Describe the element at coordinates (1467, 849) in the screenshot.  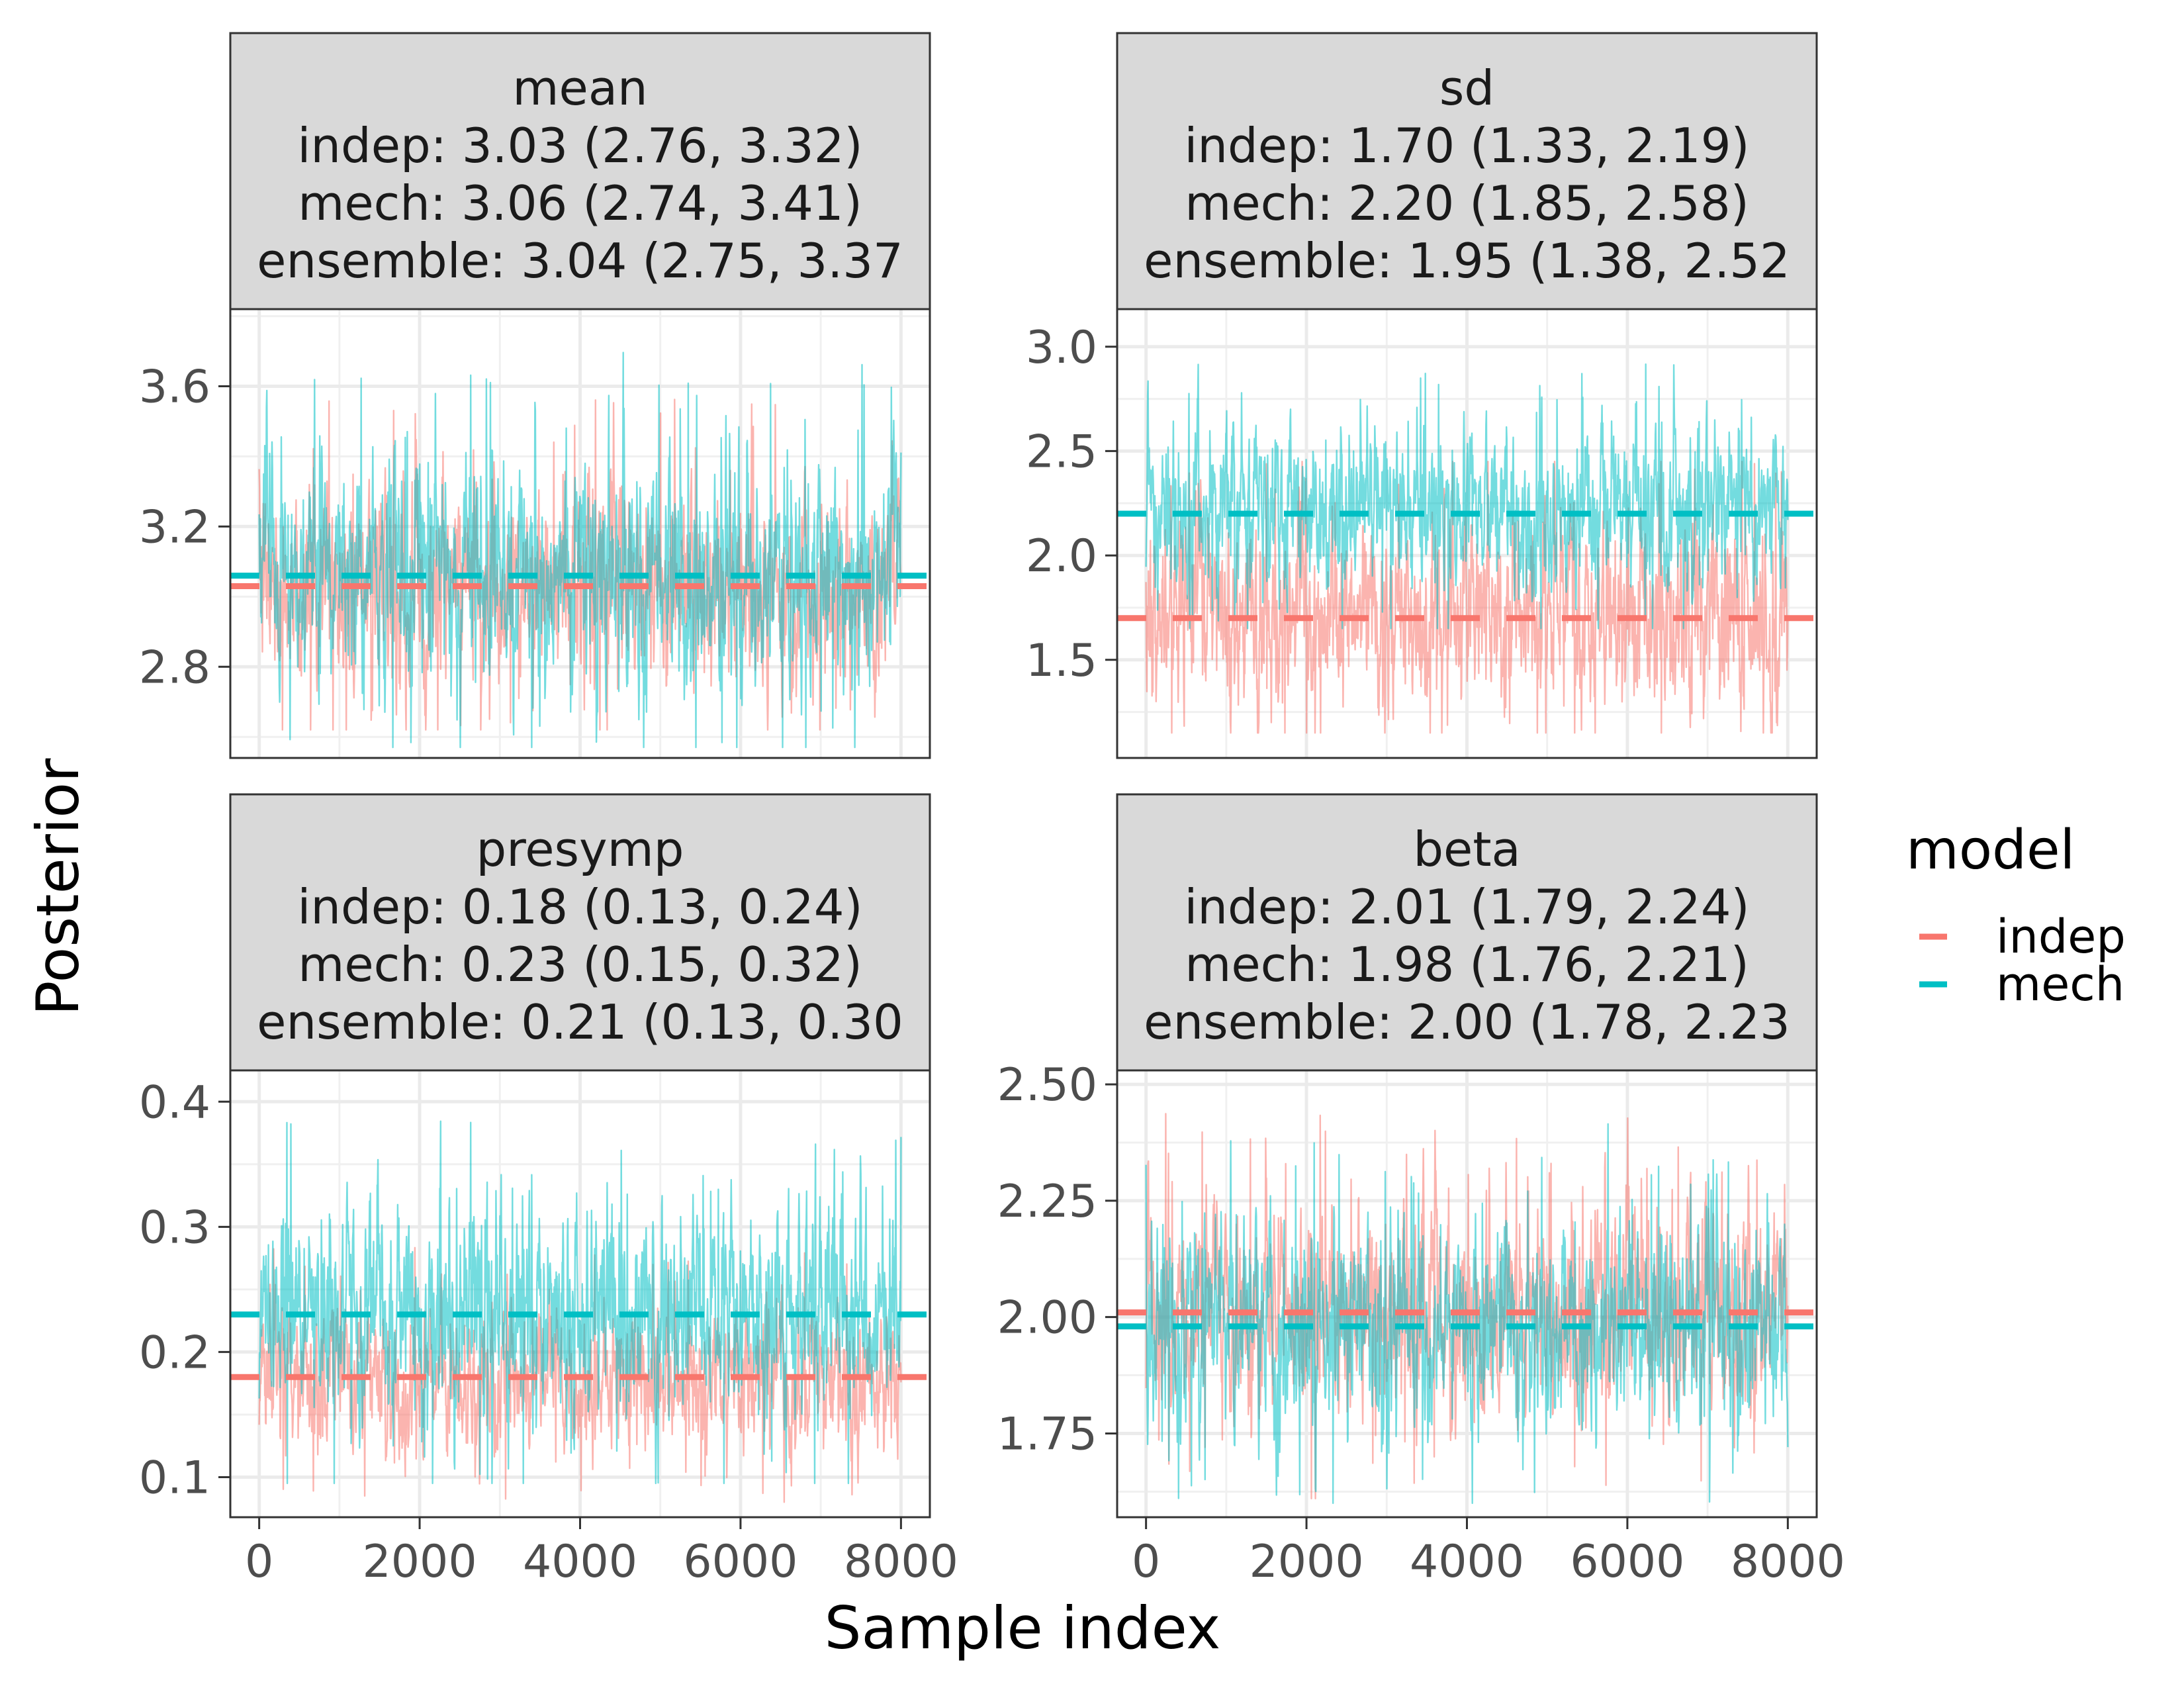
I see `strip-title: beta` at that location.